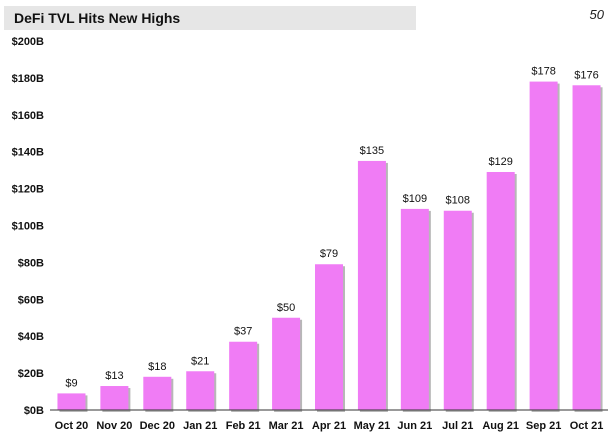 The image size is (616, 437). Describe the element at coordinates (457, 426) in the screenshot. I see `x-tick-label: Jul 21` at that location.